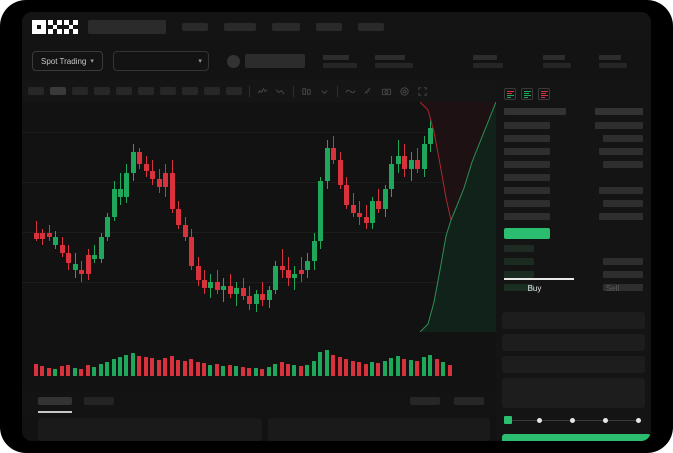 The image size is (673, 453). What do you see at coordinates (576, 437) in the screenshot?
I see `submit-order-button` at bounding box center [576, 437].